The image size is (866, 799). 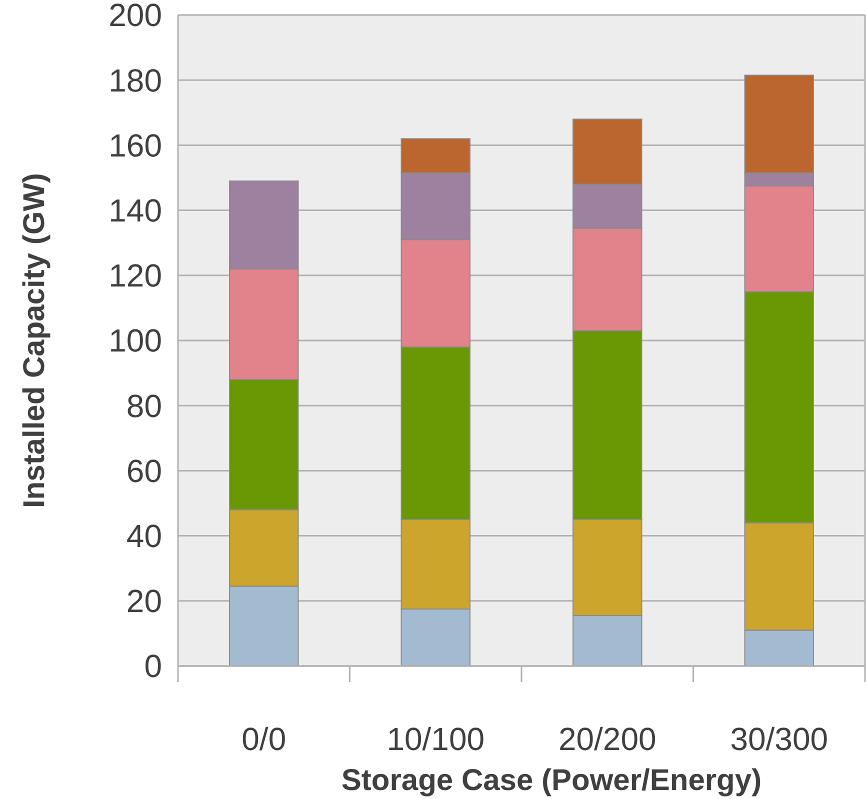 I want to click on x-tick-label: 10/100, so click(x=435, y=739).